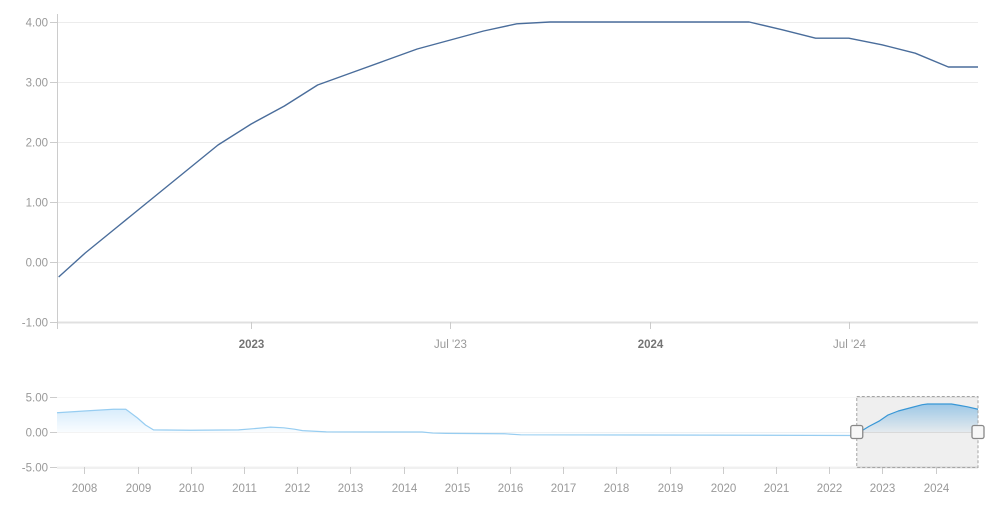 Image resolution: width=993 pixels, height=520 pixels. Describe the element at coordinates (37, 24) in the screenshot. I see `main-y-axis-label: 4.00` at that location.